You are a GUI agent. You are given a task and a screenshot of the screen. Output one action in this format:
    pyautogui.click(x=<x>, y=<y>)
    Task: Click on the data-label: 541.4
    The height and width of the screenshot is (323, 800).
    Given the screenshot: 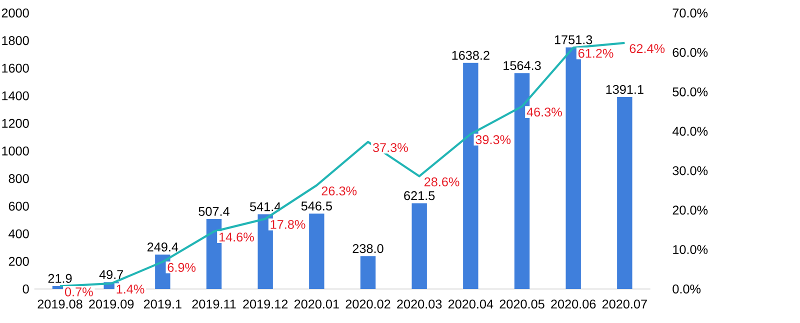 What is the action you would take?
    pyautogui.click(x=265, y=207)
    